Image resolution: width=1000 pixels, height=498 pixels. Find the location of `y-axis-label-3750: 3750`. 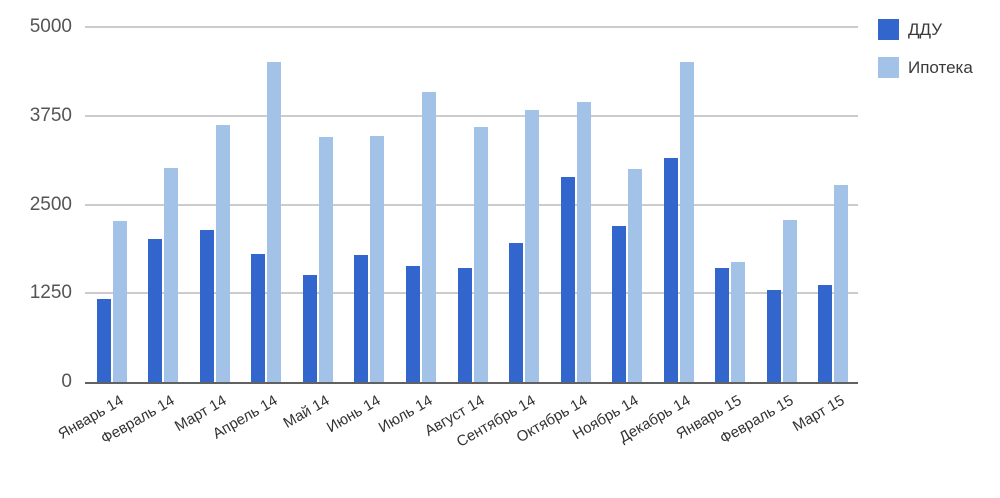

y-axis-label-3750: 3750 is located at coordinates (50, 115).